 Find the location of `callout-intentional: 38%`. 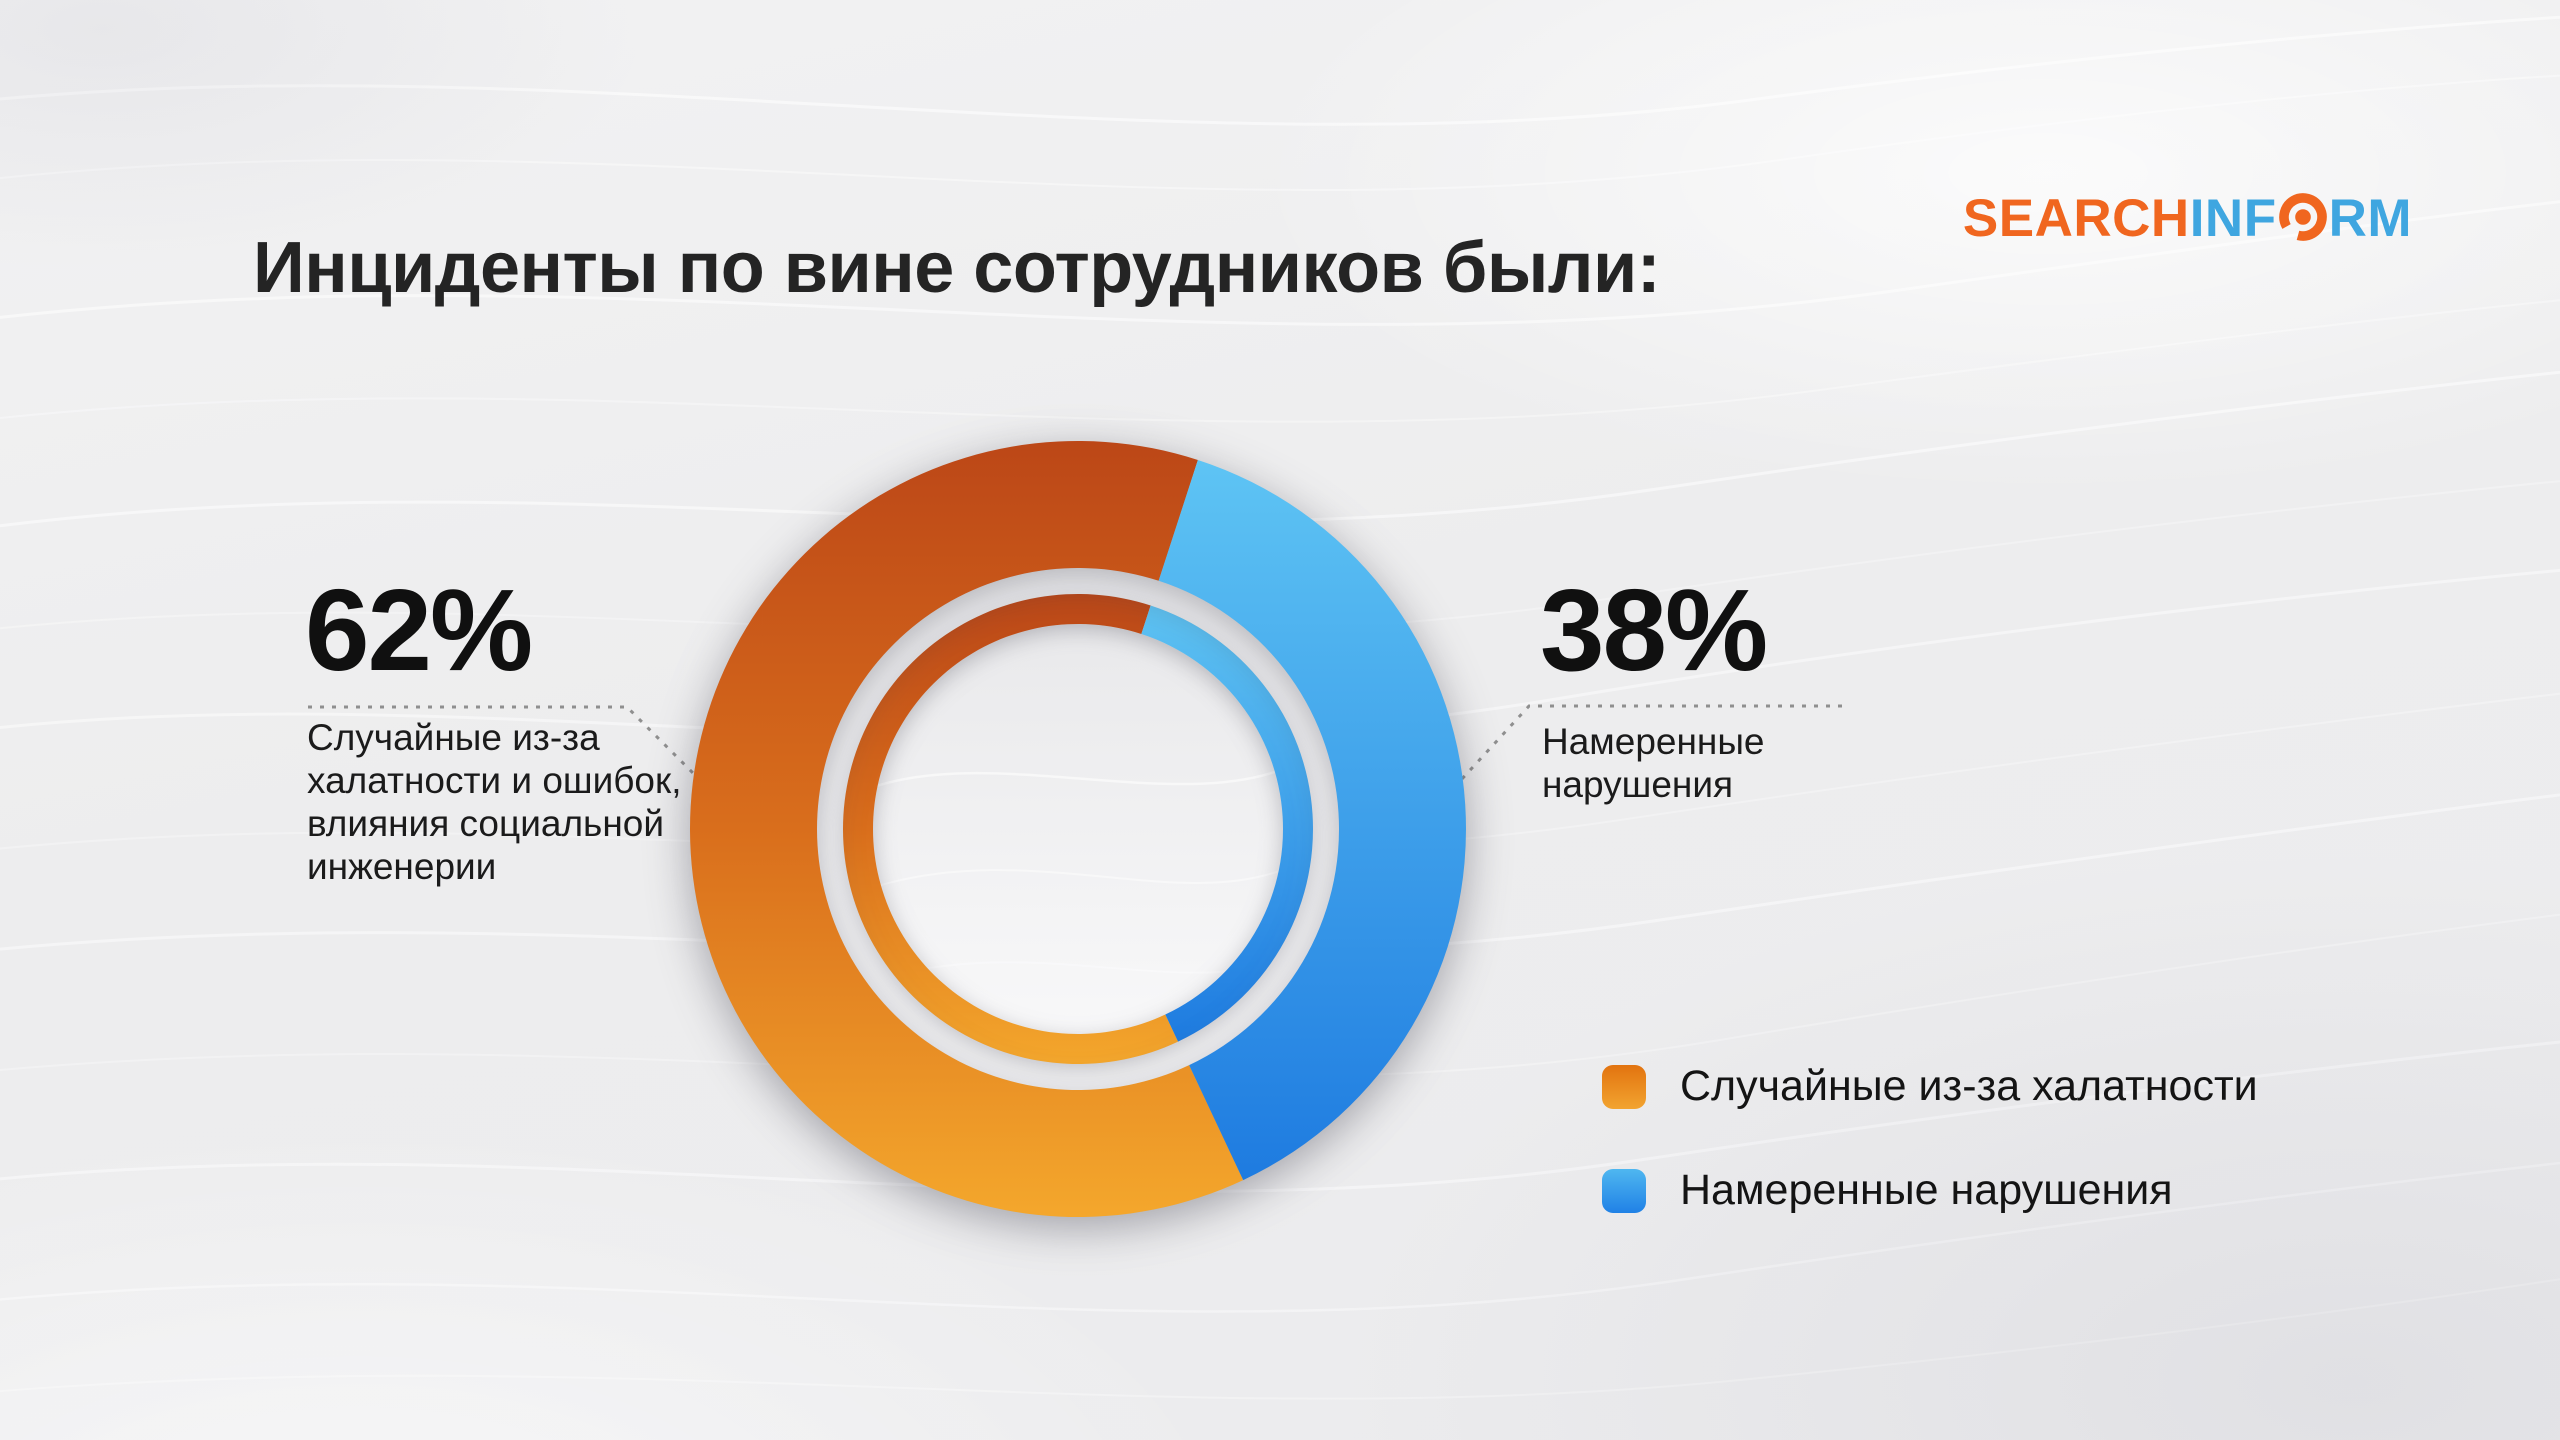

callout-intentional: 38% is located at coordinates (1654, 630).